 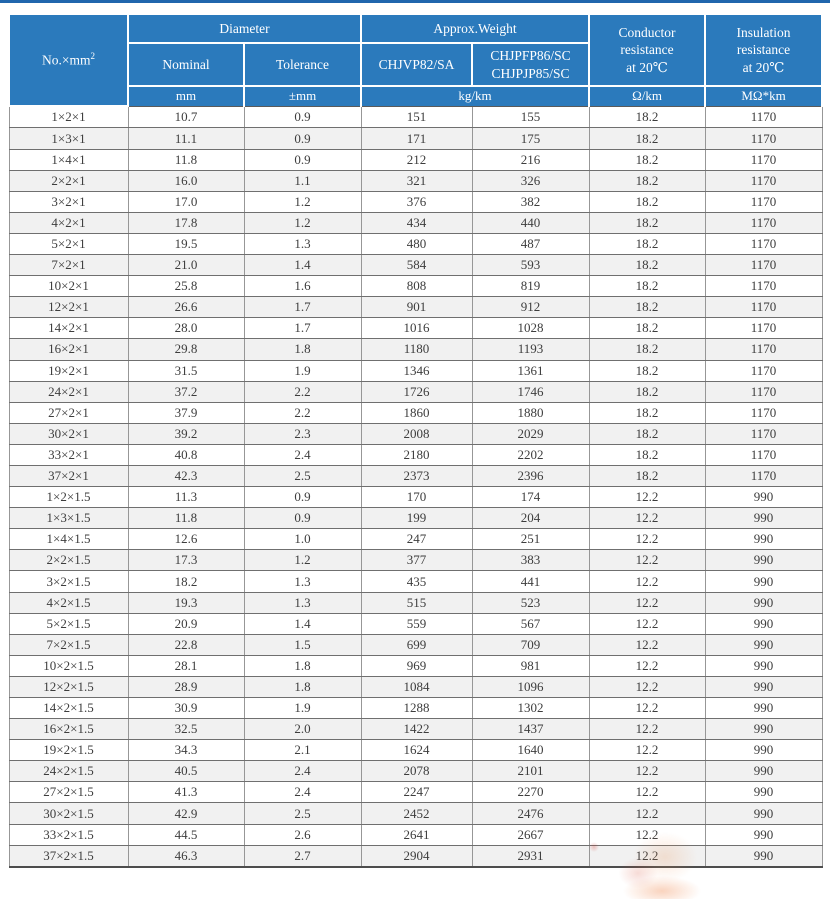 I want to click on table-cell: 37.9, so click(x=186, y=412).